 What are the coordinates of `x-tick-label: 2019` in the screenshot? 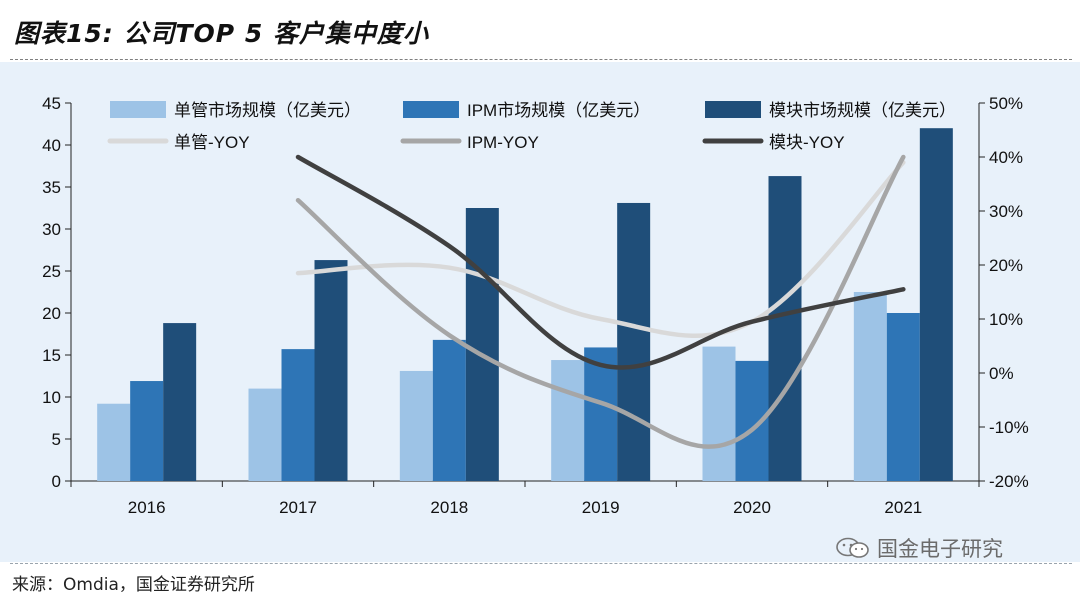 It's located at (601, 507).